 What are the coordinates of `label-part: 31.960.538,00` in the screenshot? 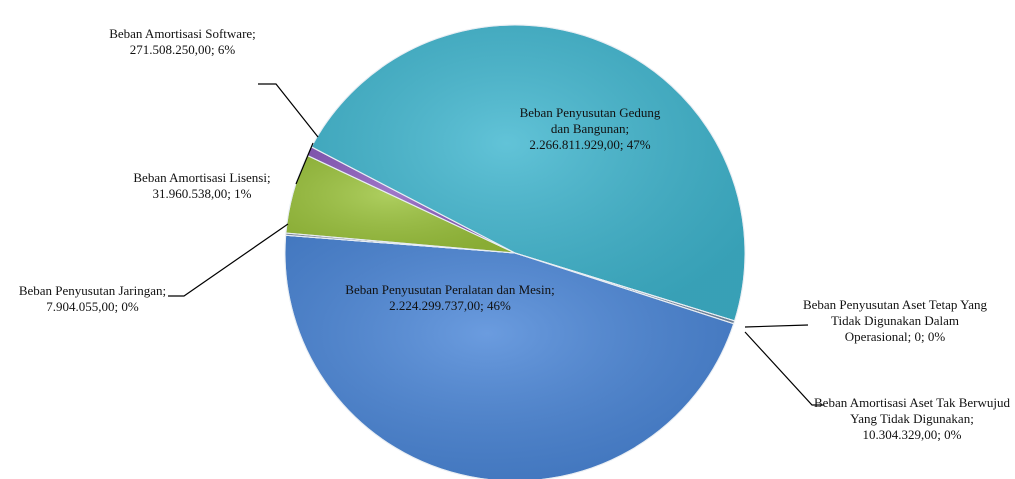 It's located at (190, 193).